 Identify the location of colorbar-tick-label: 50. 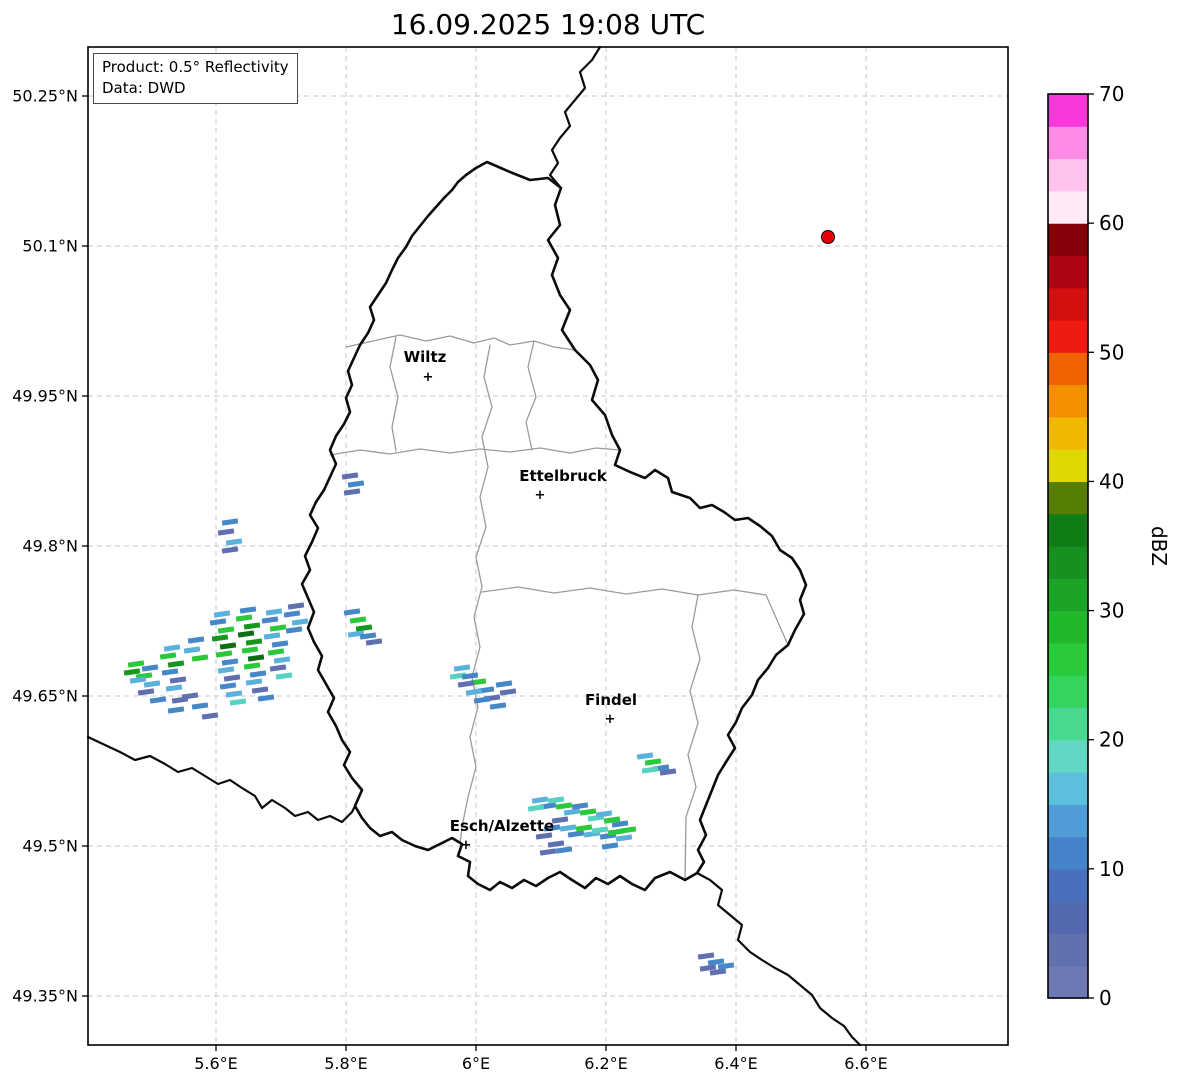
(1111, 352).